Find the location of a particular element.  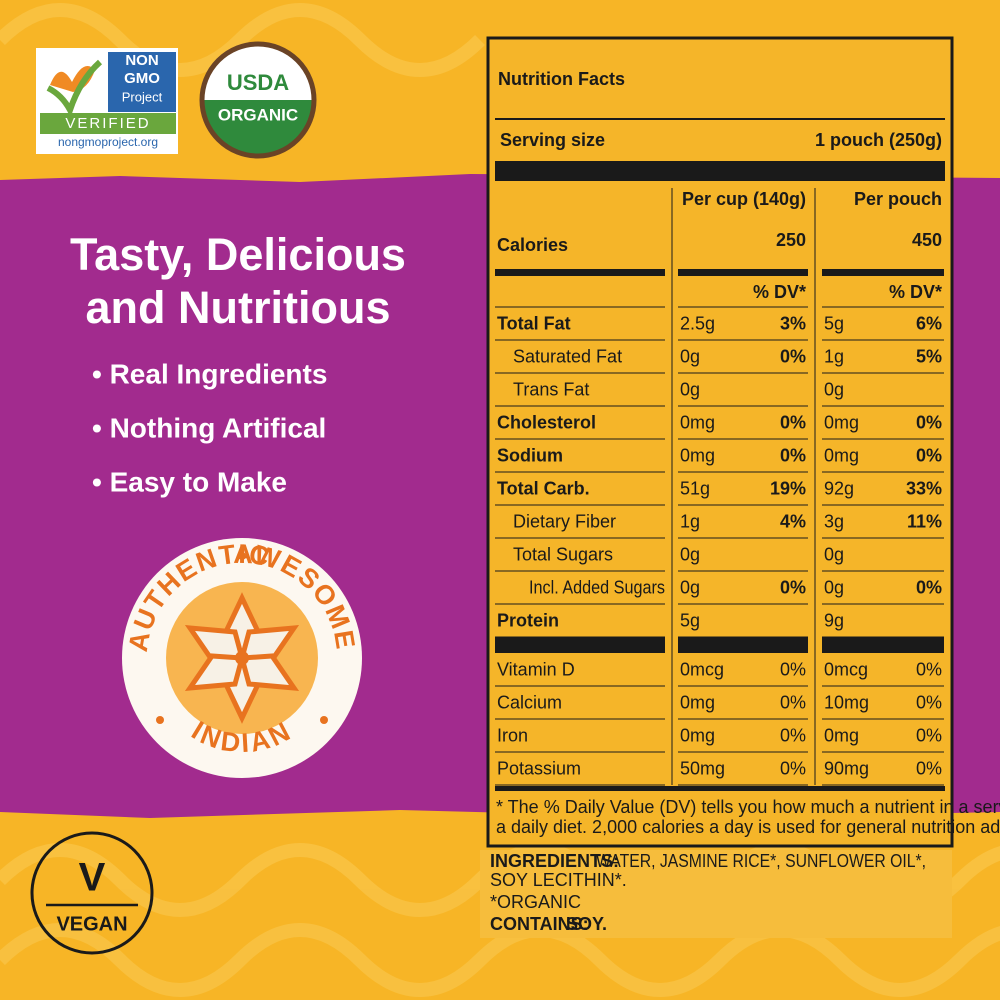

ingredients-label: INGREDIENTS: is located at coordinates (554, 861).